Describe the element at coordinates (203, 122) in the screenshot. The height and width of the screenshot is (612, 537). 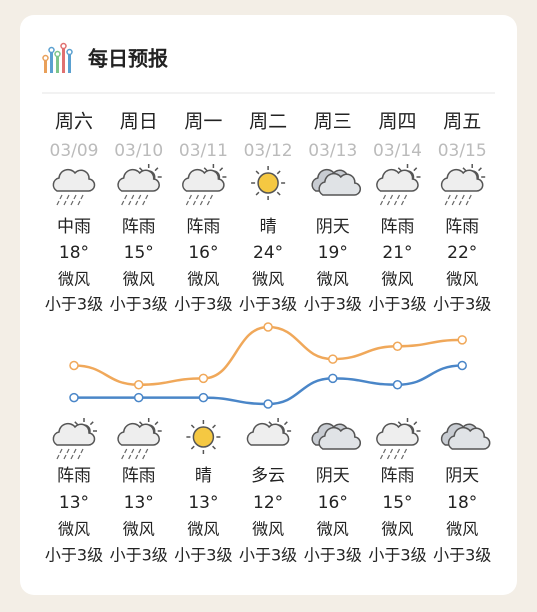
I see `weekday: 周一` at that location.